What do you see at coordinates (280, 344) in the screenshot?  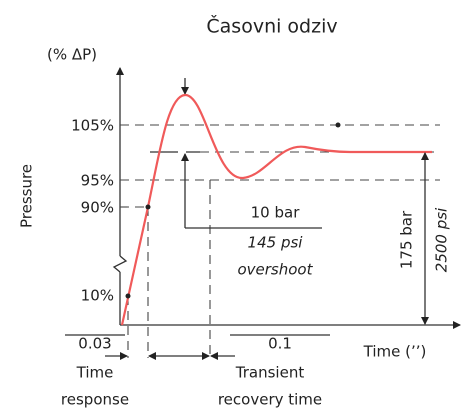 I see `recovery-time: 0.1` at bounding box center [280, 344].